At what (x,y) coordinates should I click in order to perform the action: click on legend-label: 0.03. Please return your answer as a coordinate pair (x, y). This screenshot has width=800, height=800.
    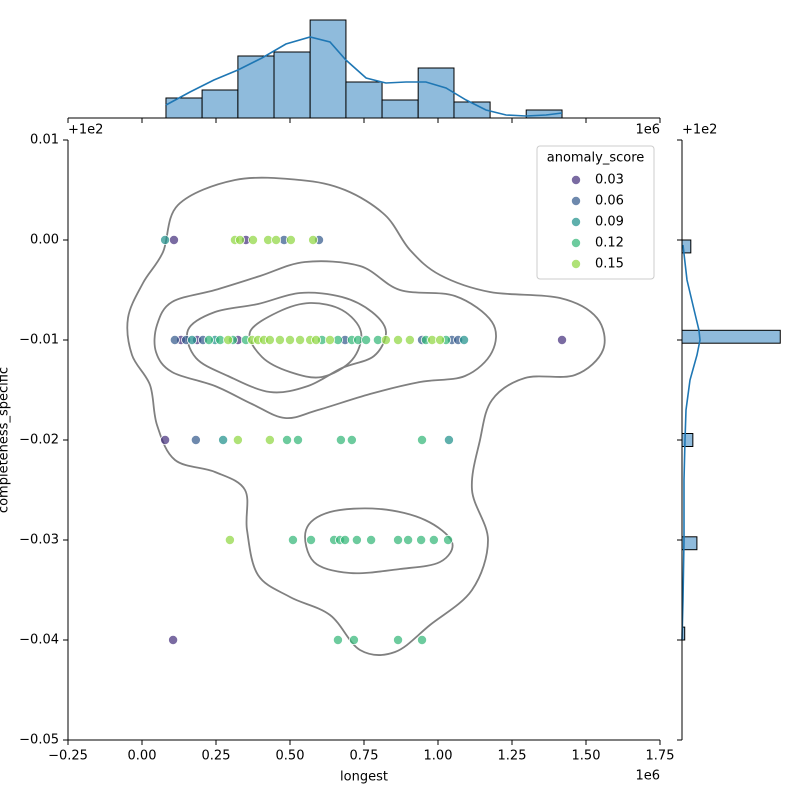
    Looking at the image, I should click on (609, 180).